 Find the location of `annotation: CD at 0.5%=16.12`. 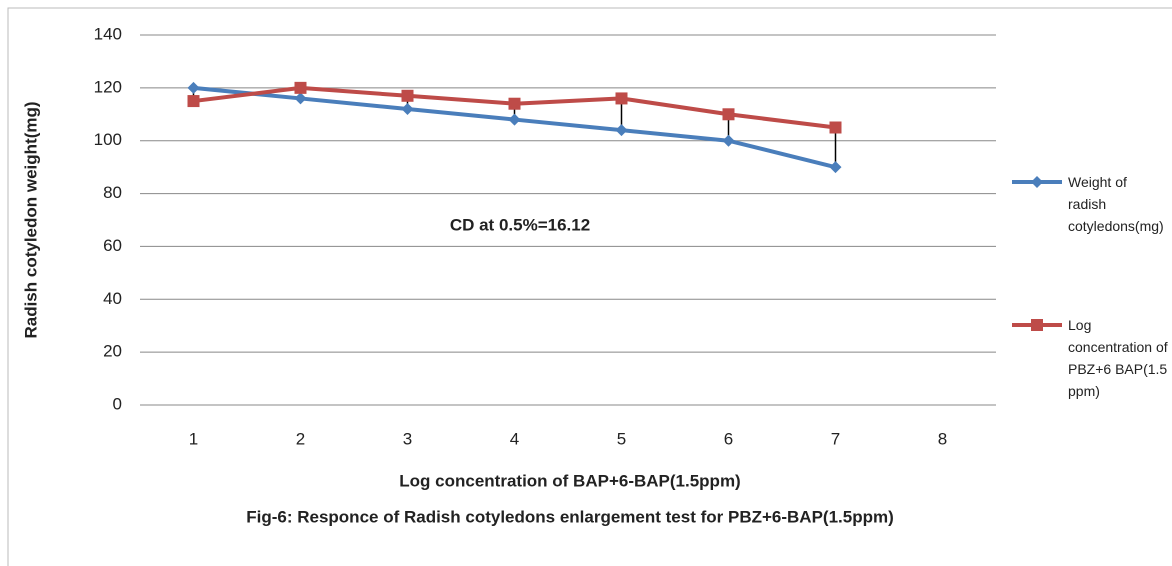

annotation: CD at 0.5%=16.12 is located at coordinates (520, 224).